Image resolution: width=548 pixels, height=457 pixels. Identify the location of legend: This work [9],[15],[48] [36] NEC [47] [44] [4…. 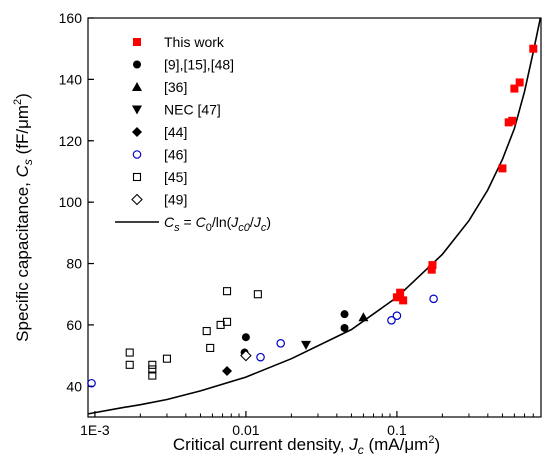
(193, 134).